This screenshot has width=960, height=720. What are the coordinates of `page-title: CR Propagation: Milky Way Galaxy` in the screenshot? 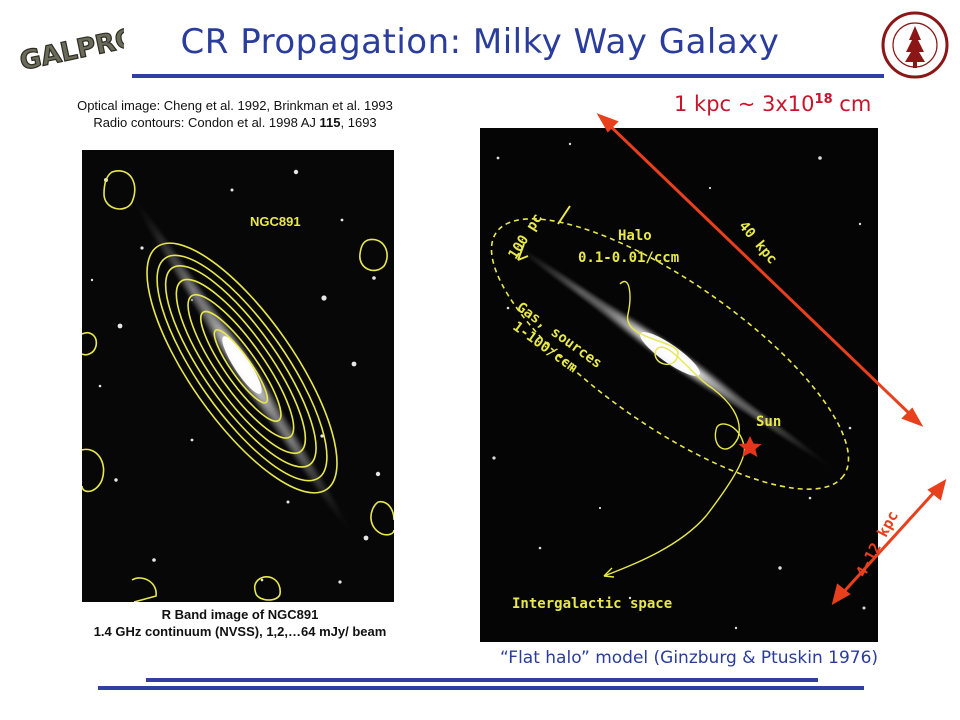 It's located at (480, 42).